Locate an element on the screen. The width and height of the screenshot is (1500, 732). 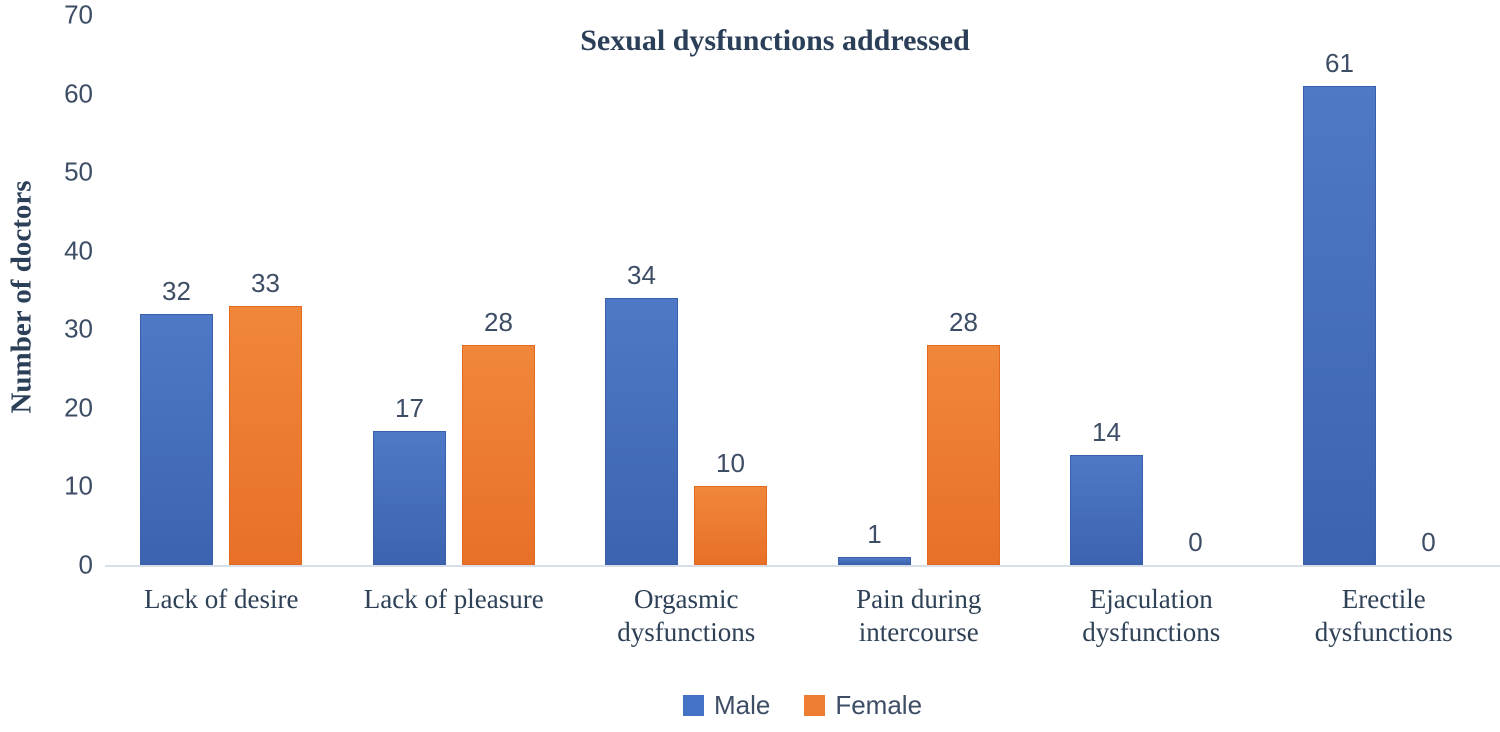
legend-swatch-male is located at coordinates (693, 705).